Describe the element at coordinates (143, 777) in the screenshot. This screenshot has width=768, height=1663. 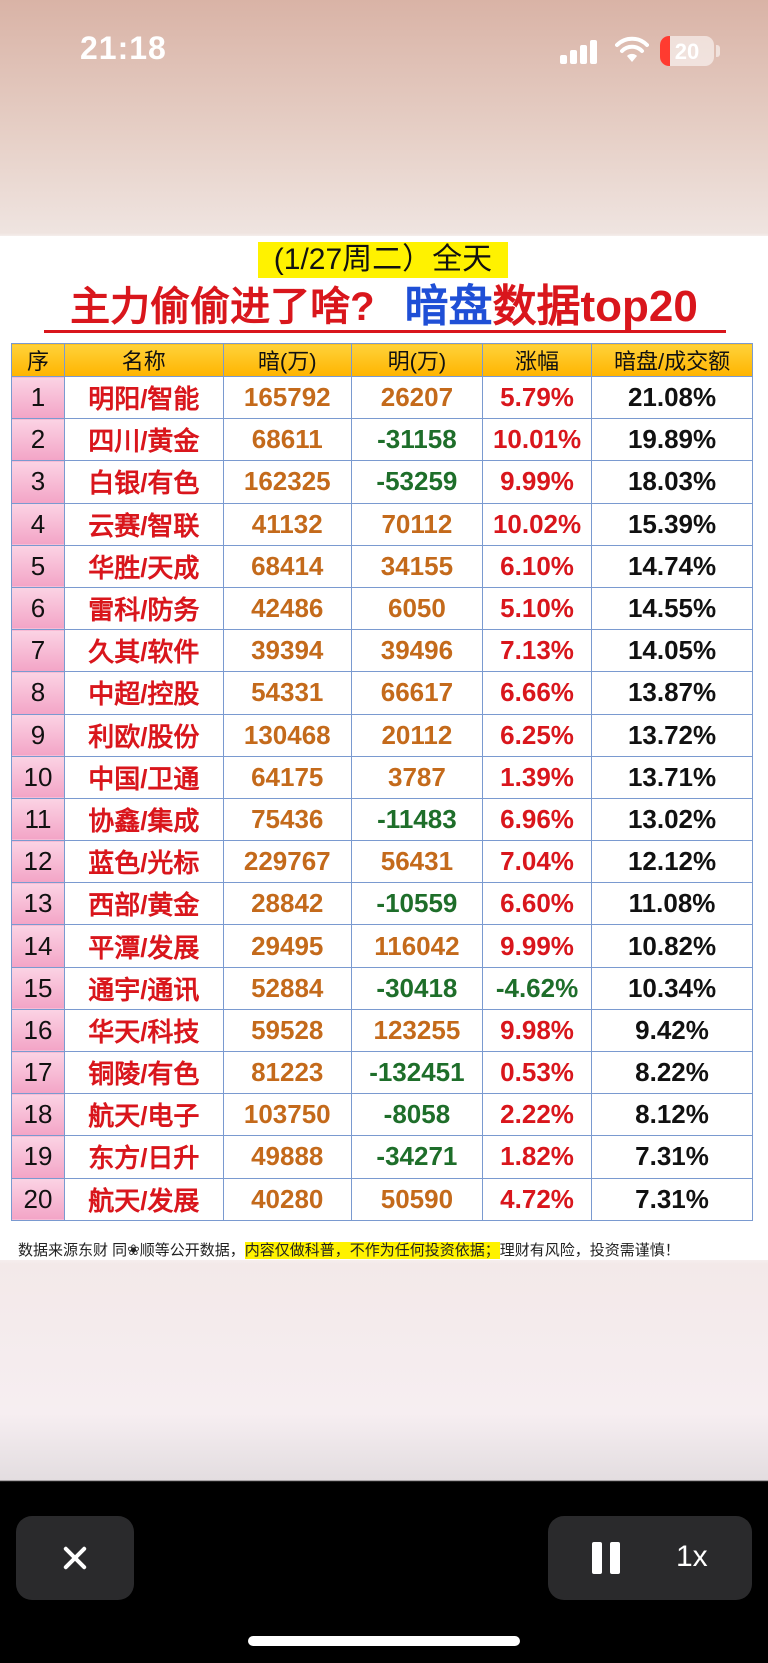
I see `stock-name: 中国/卫通` at that location.